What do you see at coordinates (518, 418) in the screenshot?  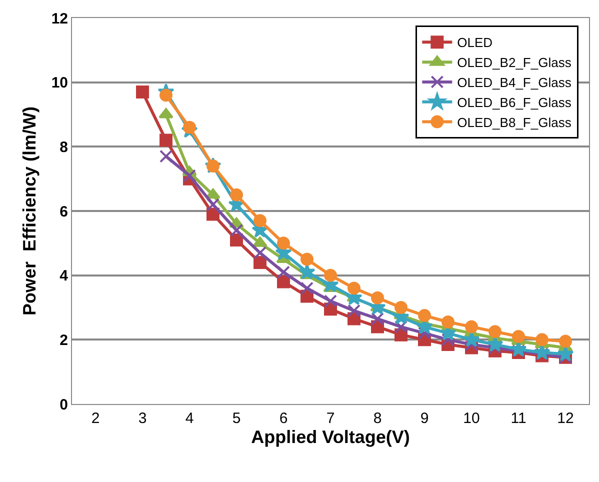 I see `x-tick-label: 11` at bounding box center [518, 418].